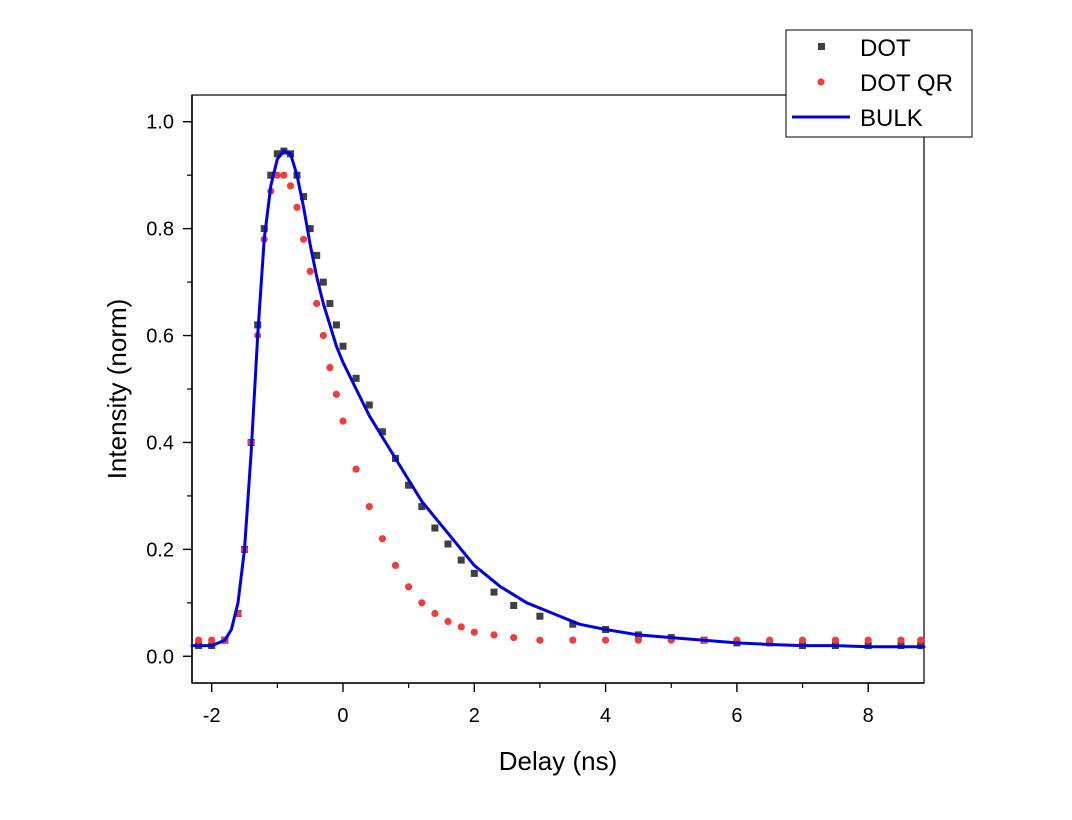 The width and height of the screenshot is (1072, 820). What do you see at coordinates (891, 118) in the screenshot?
I see `legend-label-bulk: BULK` at bounding box center [891, 118].